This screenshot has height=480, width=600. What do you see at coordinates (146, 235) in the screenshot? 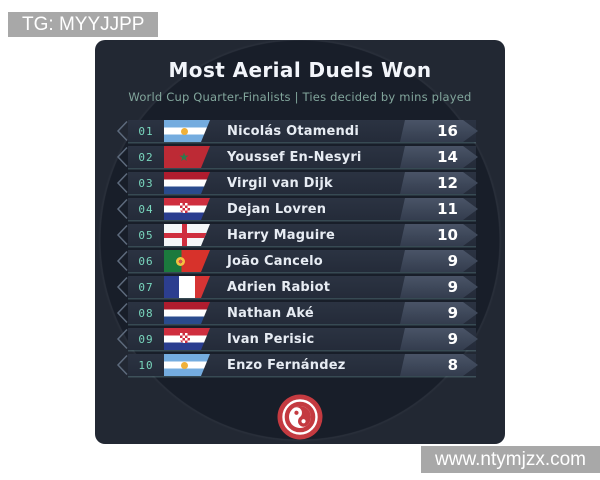
I see `rank-label: 05` at bounding box center [146, 235].